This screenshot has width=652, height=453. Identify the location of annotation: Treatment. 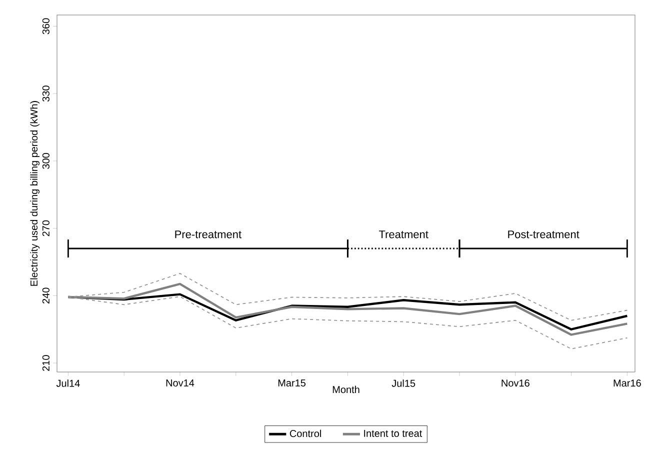
(403, 234).